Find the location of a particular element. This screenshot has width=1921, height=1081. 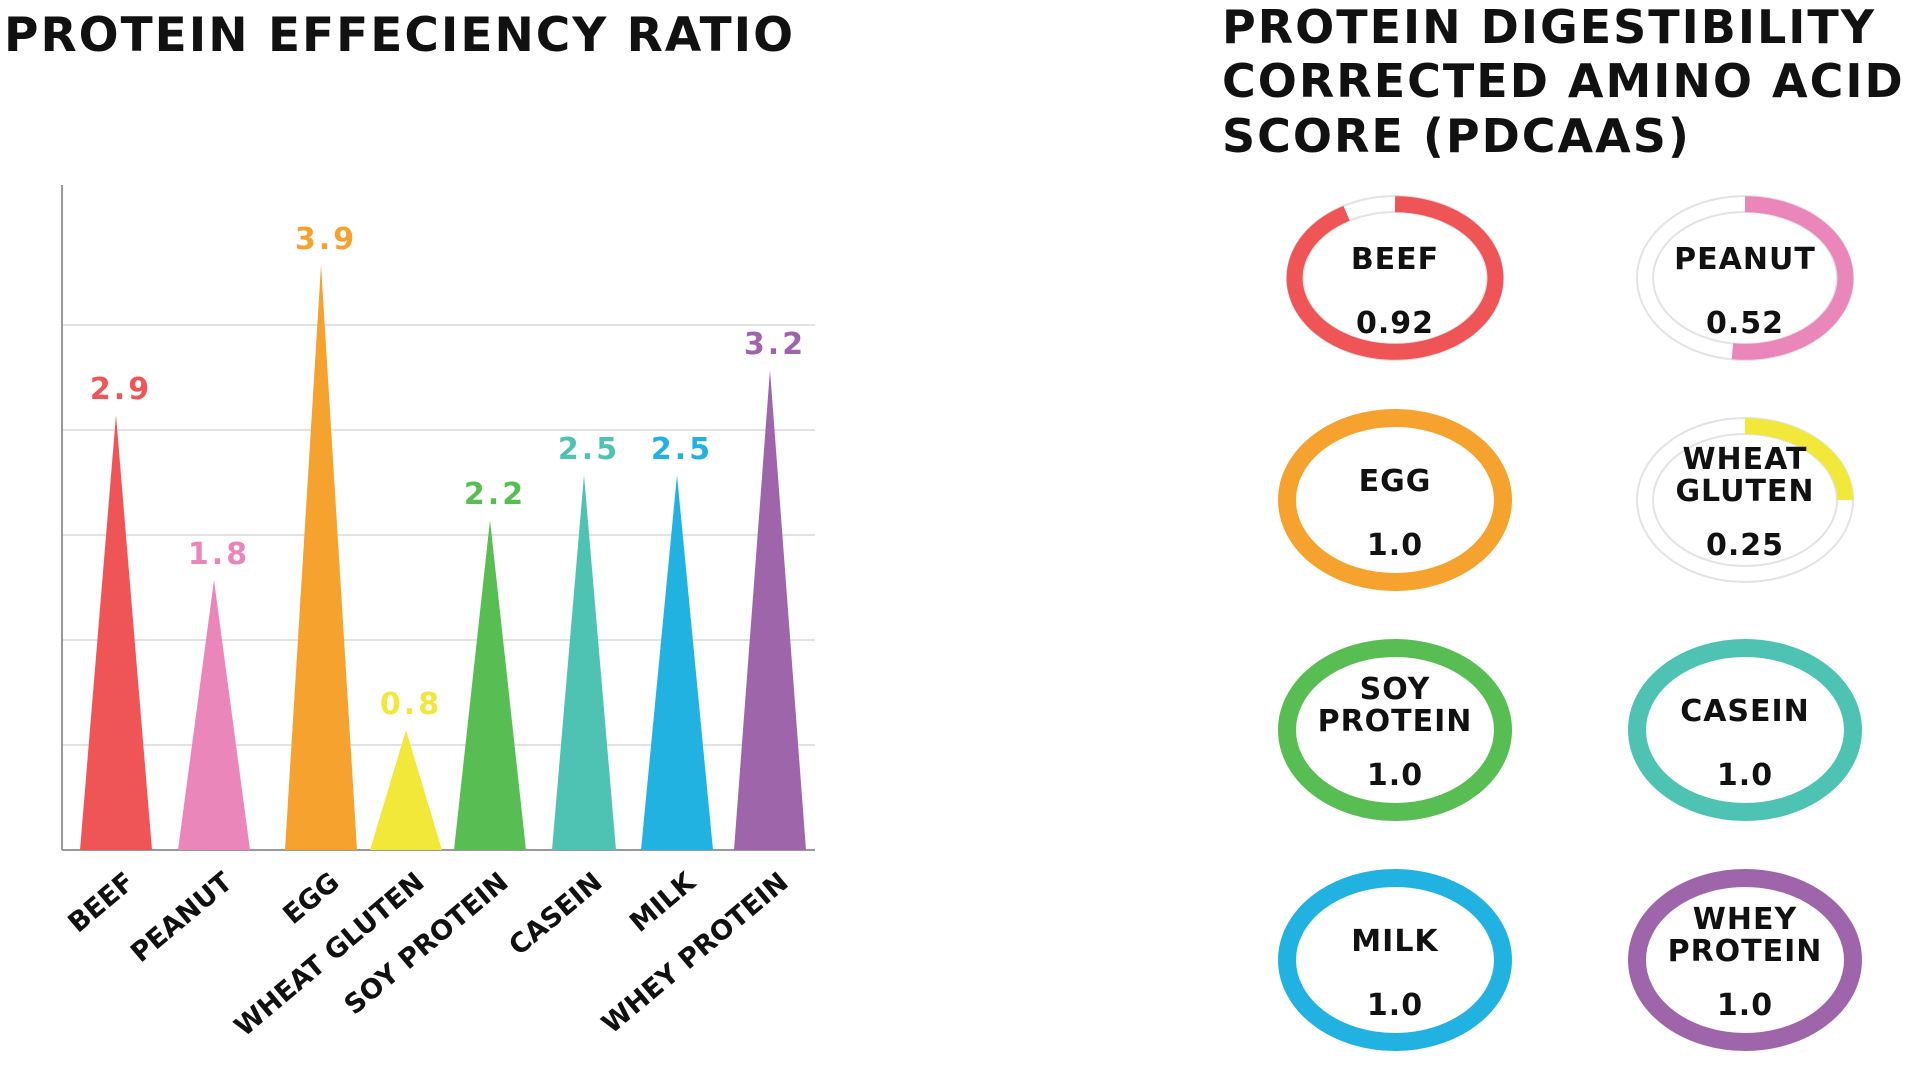

bar-beef is located at coordinates (116, 632).